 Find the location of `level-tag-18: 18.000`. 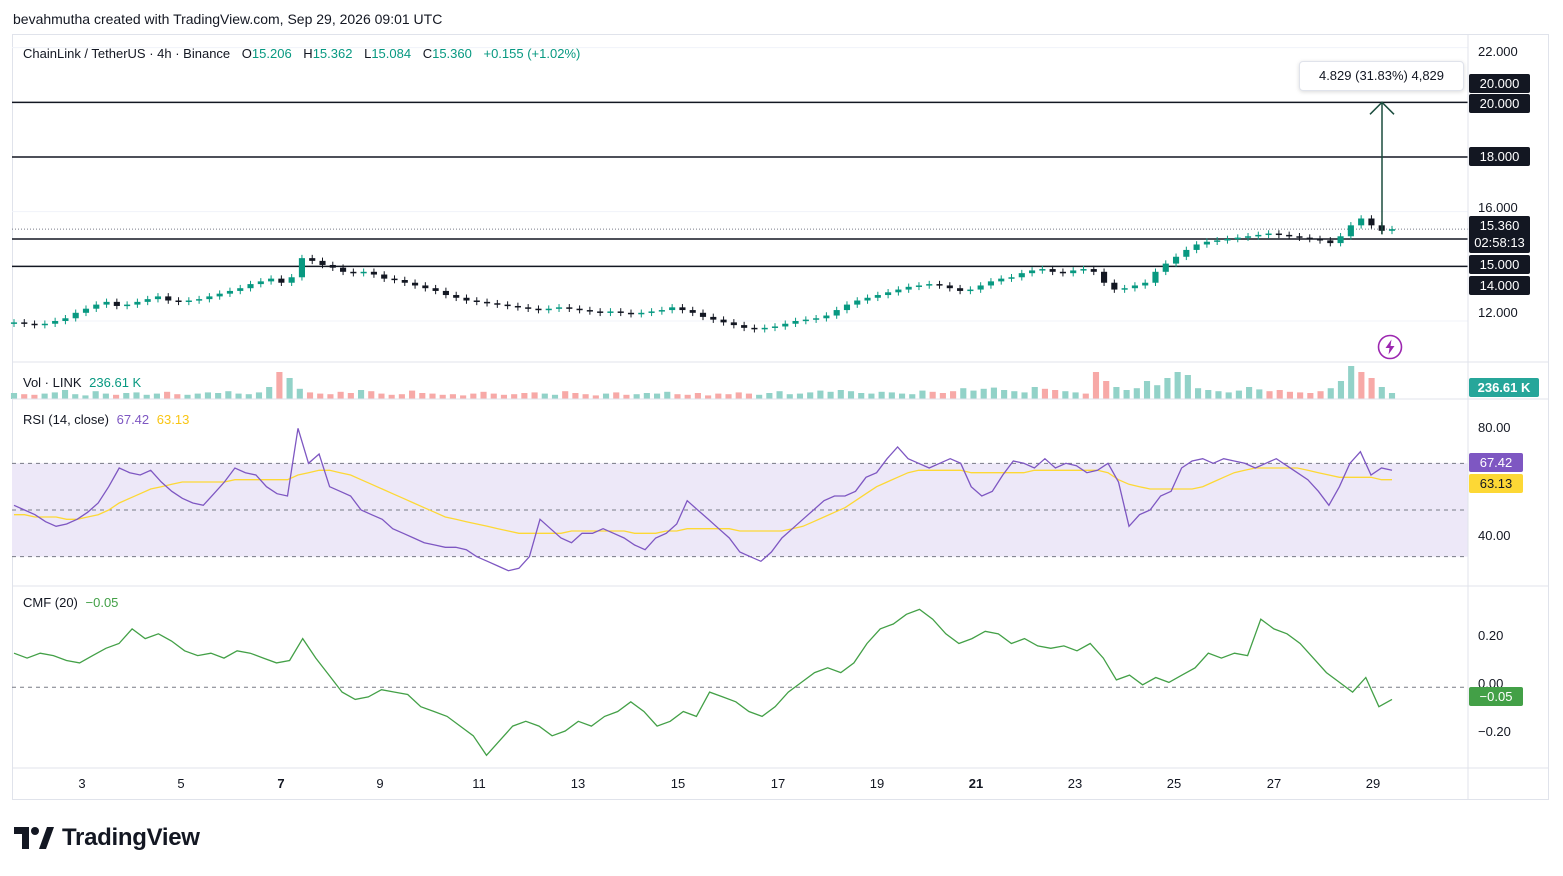

level-tag-18: 18.000 is located at coordinates (1499, 156).